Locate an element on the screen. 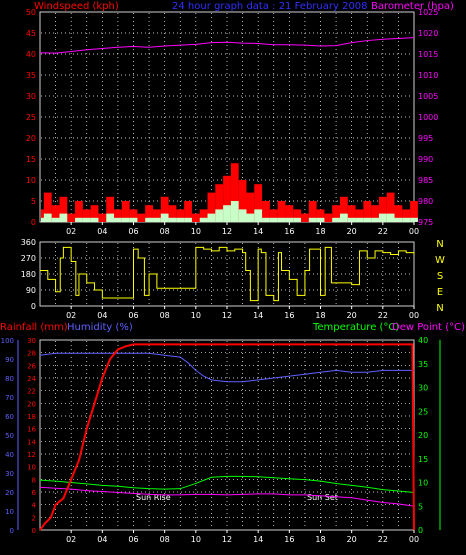 The height and width of the screenshot is (555, 466). p2-xtick-04: 04 is located at coordinates (102, 315).